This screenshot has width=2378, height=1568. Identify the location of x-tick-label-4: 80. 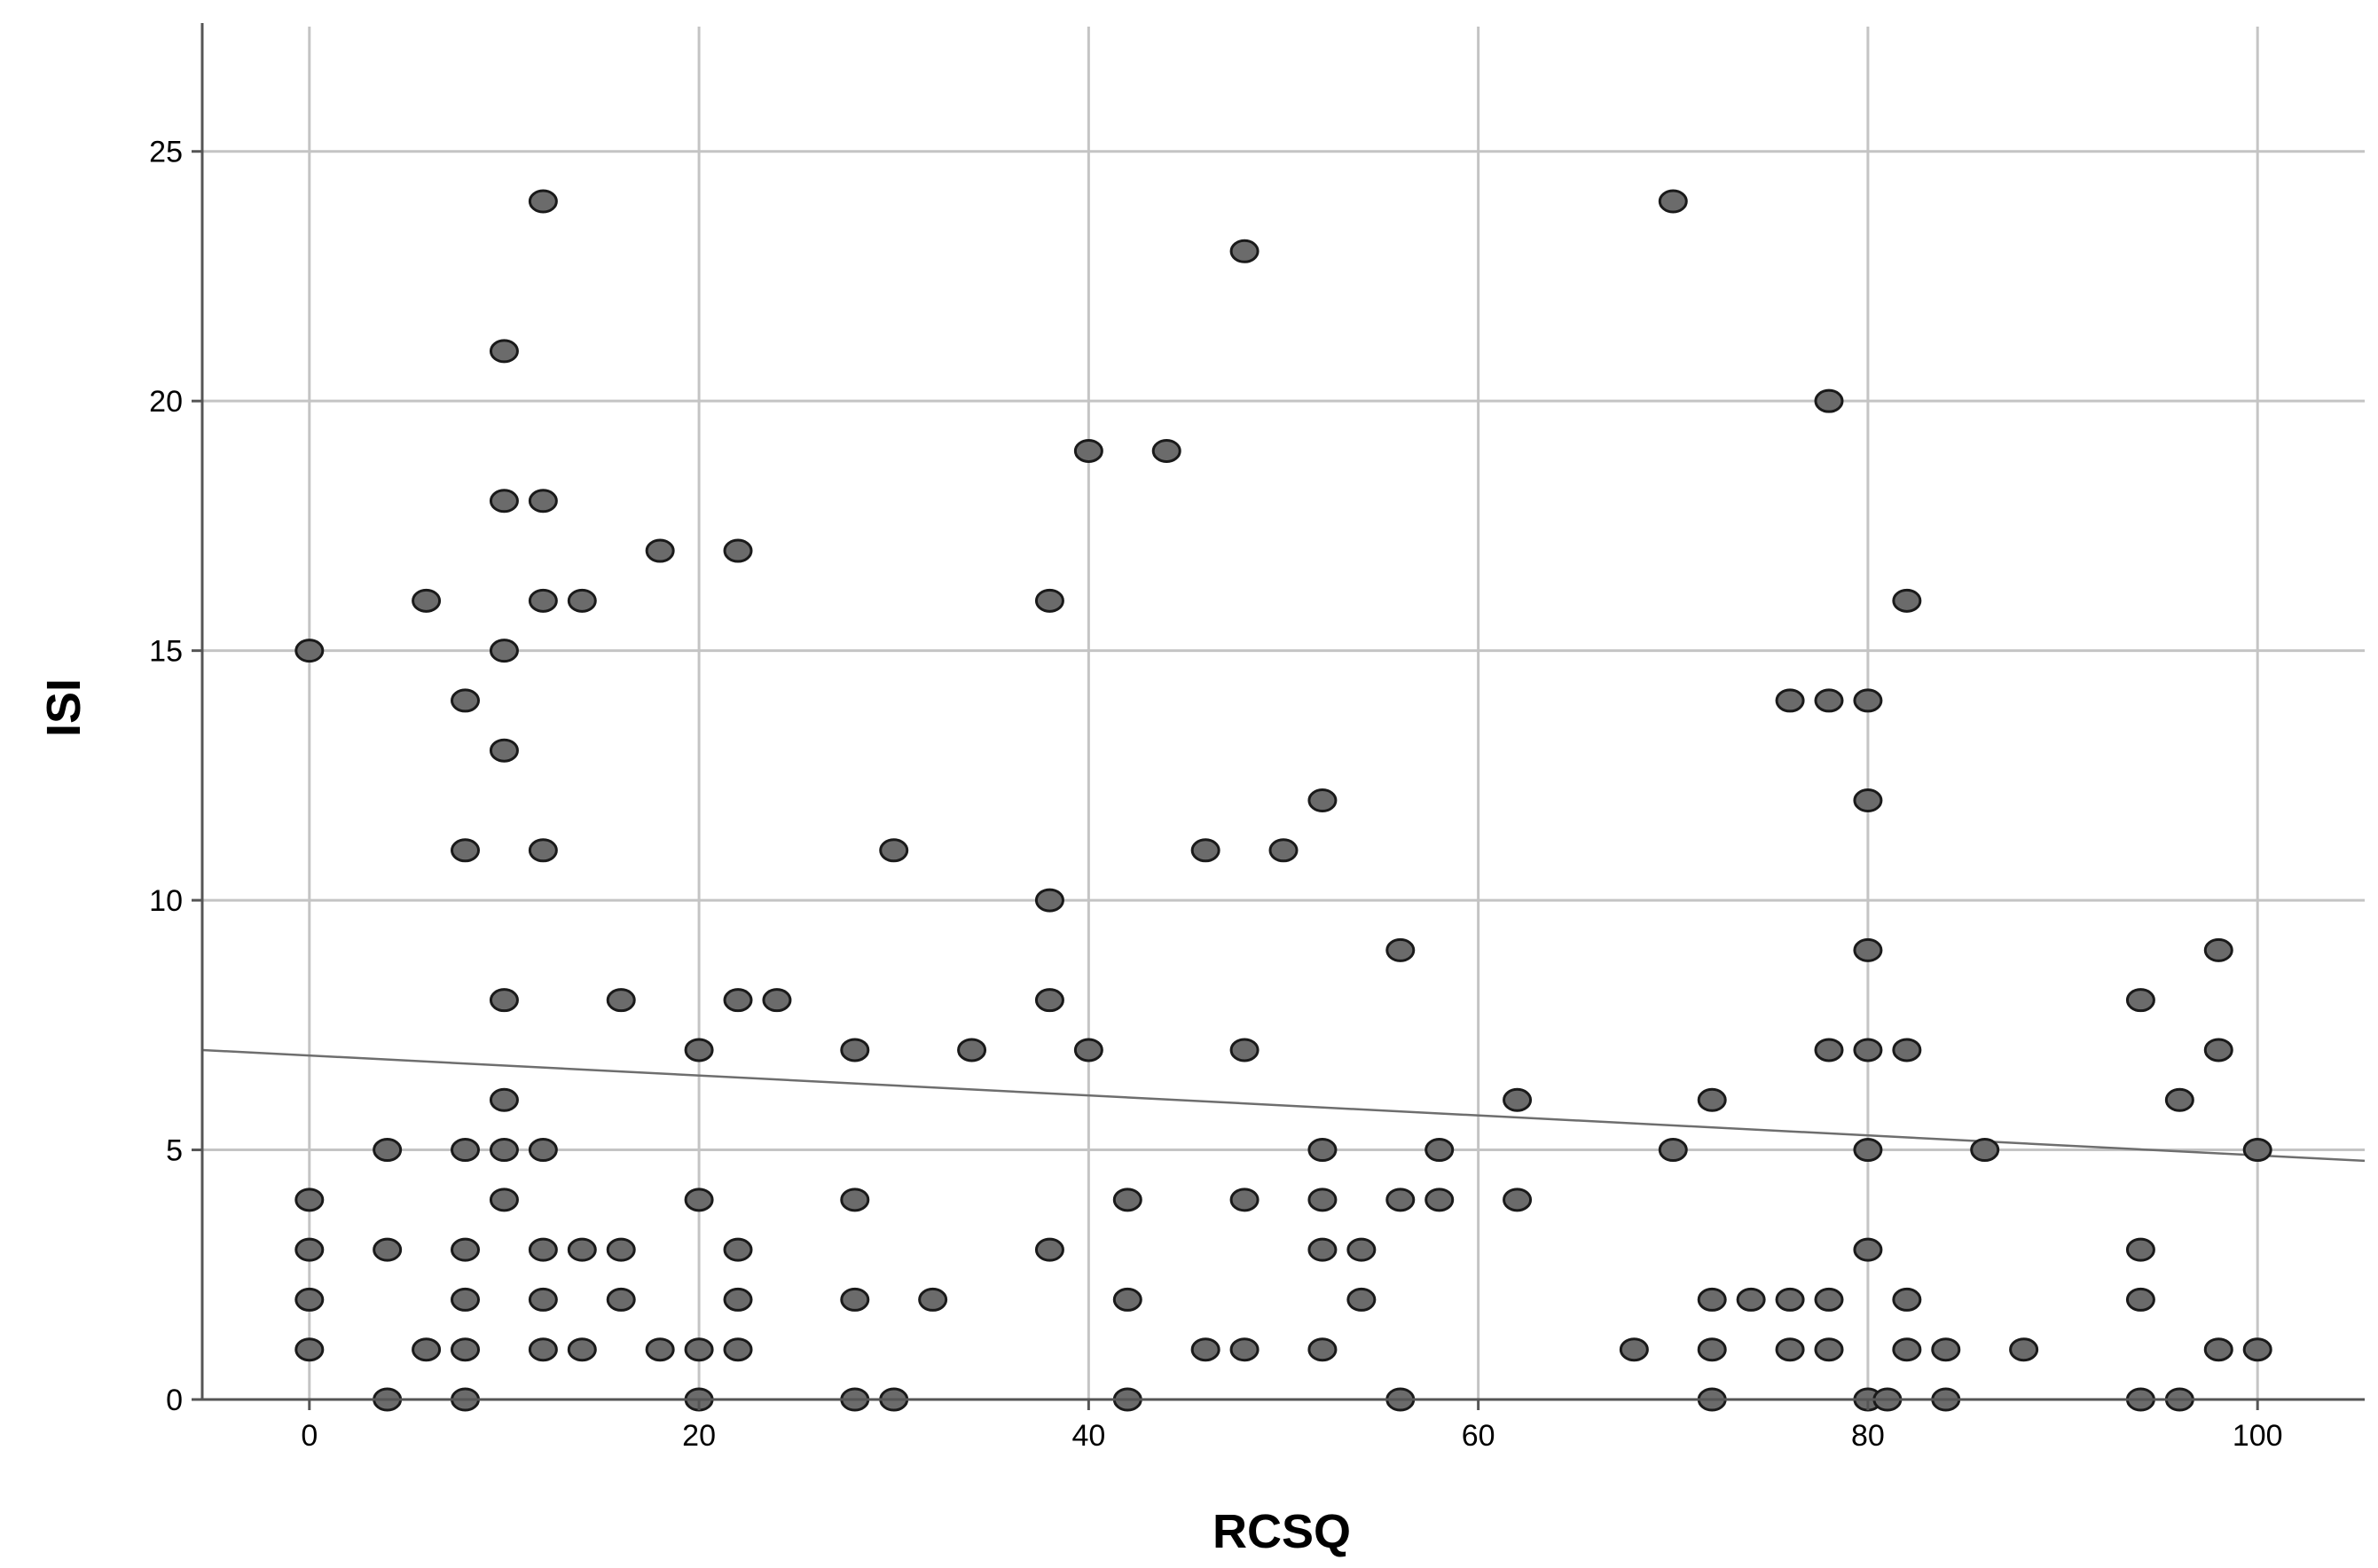
(1868, 1436).